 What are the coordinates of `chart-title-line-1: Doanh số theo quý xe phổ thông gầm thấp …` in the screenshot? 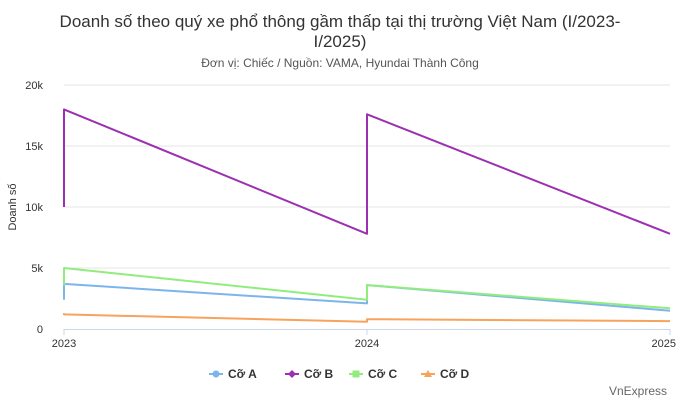 It's located at (340, 21).